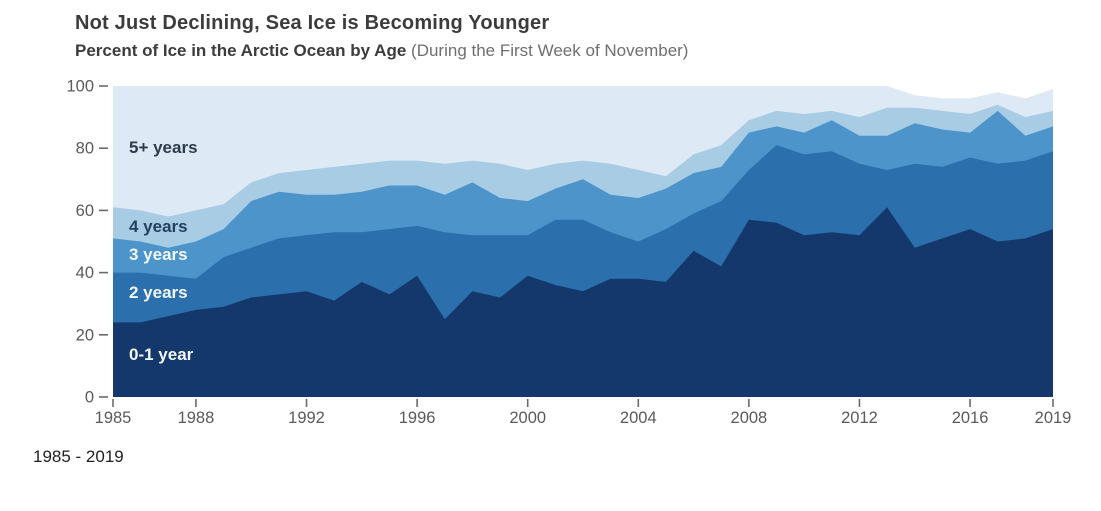 The width and height of the screenshot is (1101, 511). I want to click on x-axis-tick-label: 2016, so click(970, 418).